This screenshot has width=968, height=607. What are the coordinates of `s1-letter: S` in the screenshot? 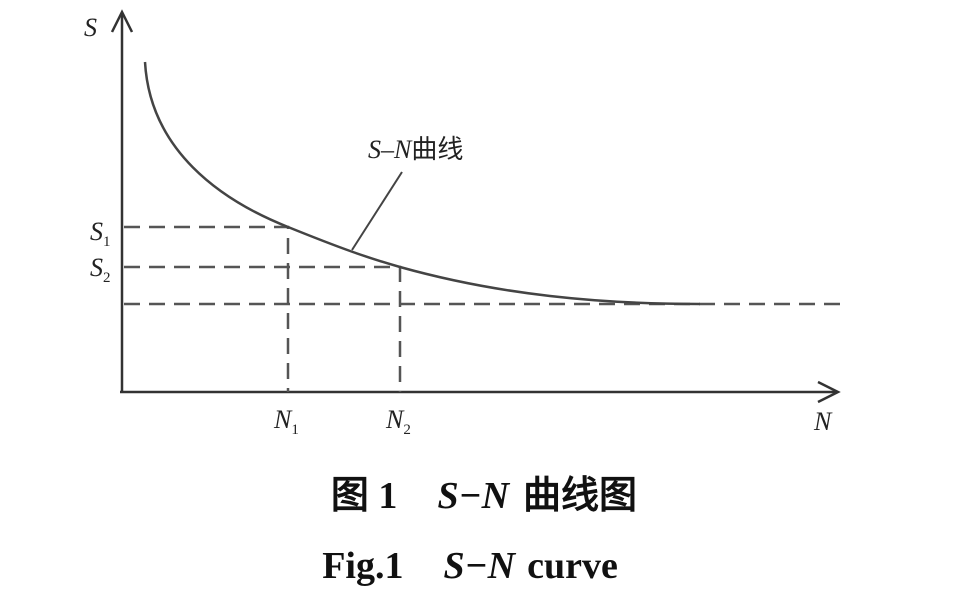 It's located at (96, 231).